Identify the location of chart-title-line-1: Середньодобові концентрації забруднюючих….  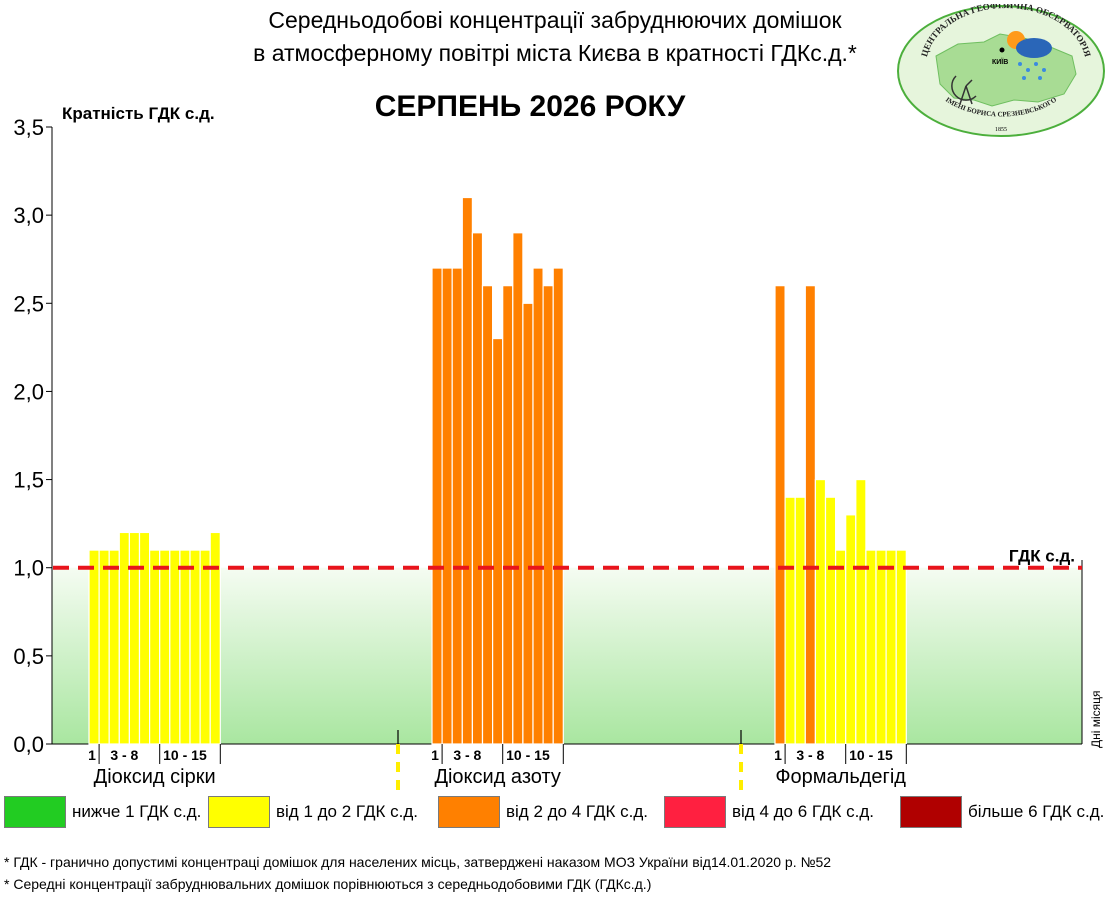
(555, 20).